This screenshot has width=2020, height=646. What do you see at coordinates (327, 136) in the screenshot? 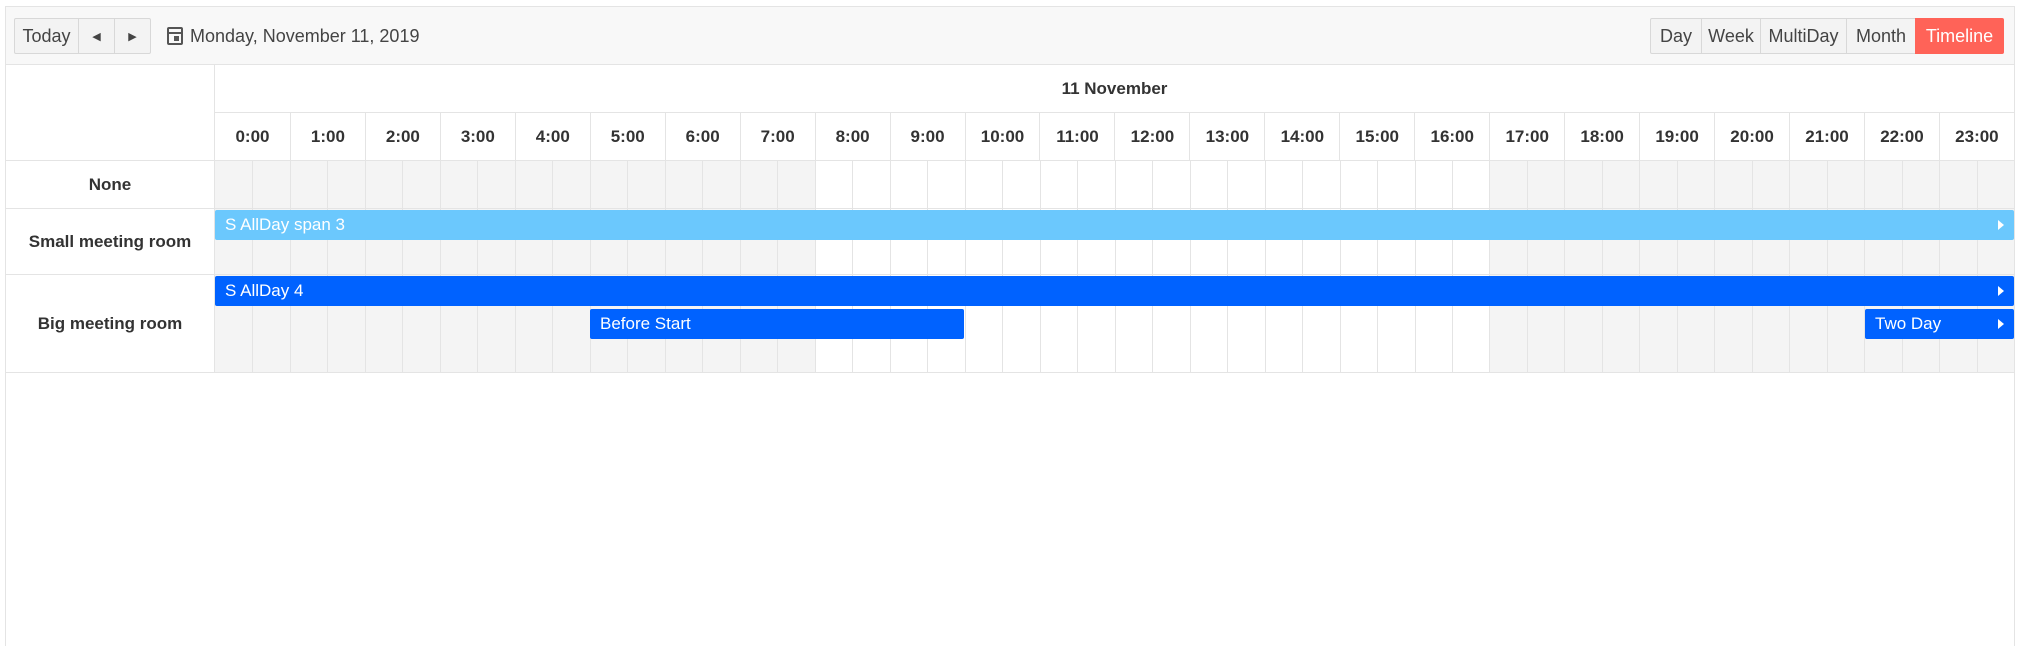
I see `hour-header-cell: 1:00` at bounding box center [327, 136].